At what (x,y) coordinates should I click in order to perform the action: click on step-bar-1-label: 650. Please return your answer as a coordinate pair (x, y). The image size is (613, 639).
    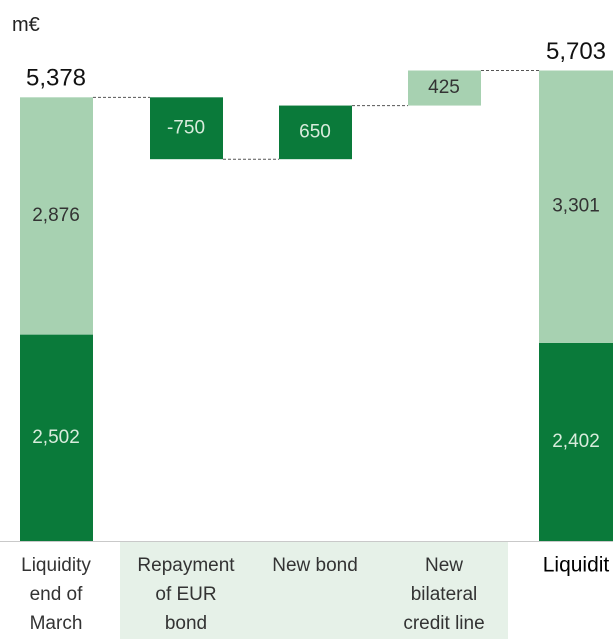
    Looking at the image, I should click on (315, 131).